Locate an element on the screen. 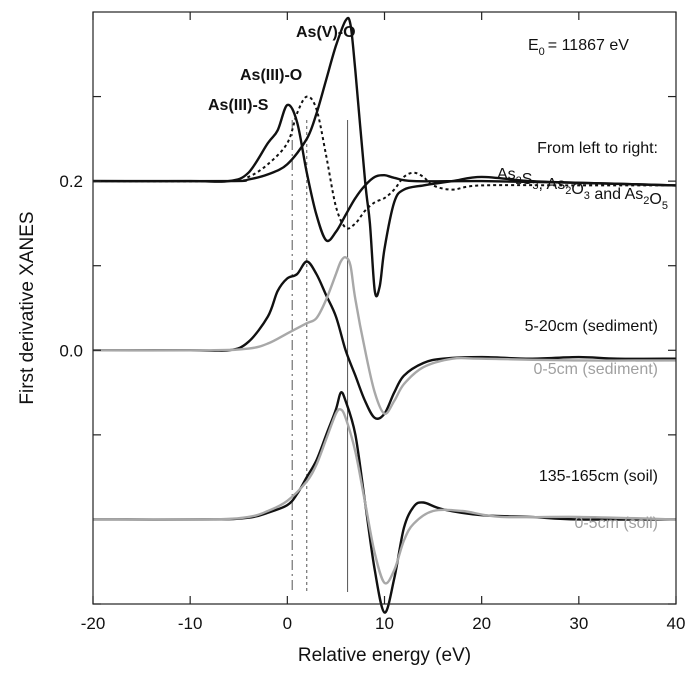 The width and height of the screenshot is (693, 675). y-tick-label: 0.0 is located at coordinates (71, 350).